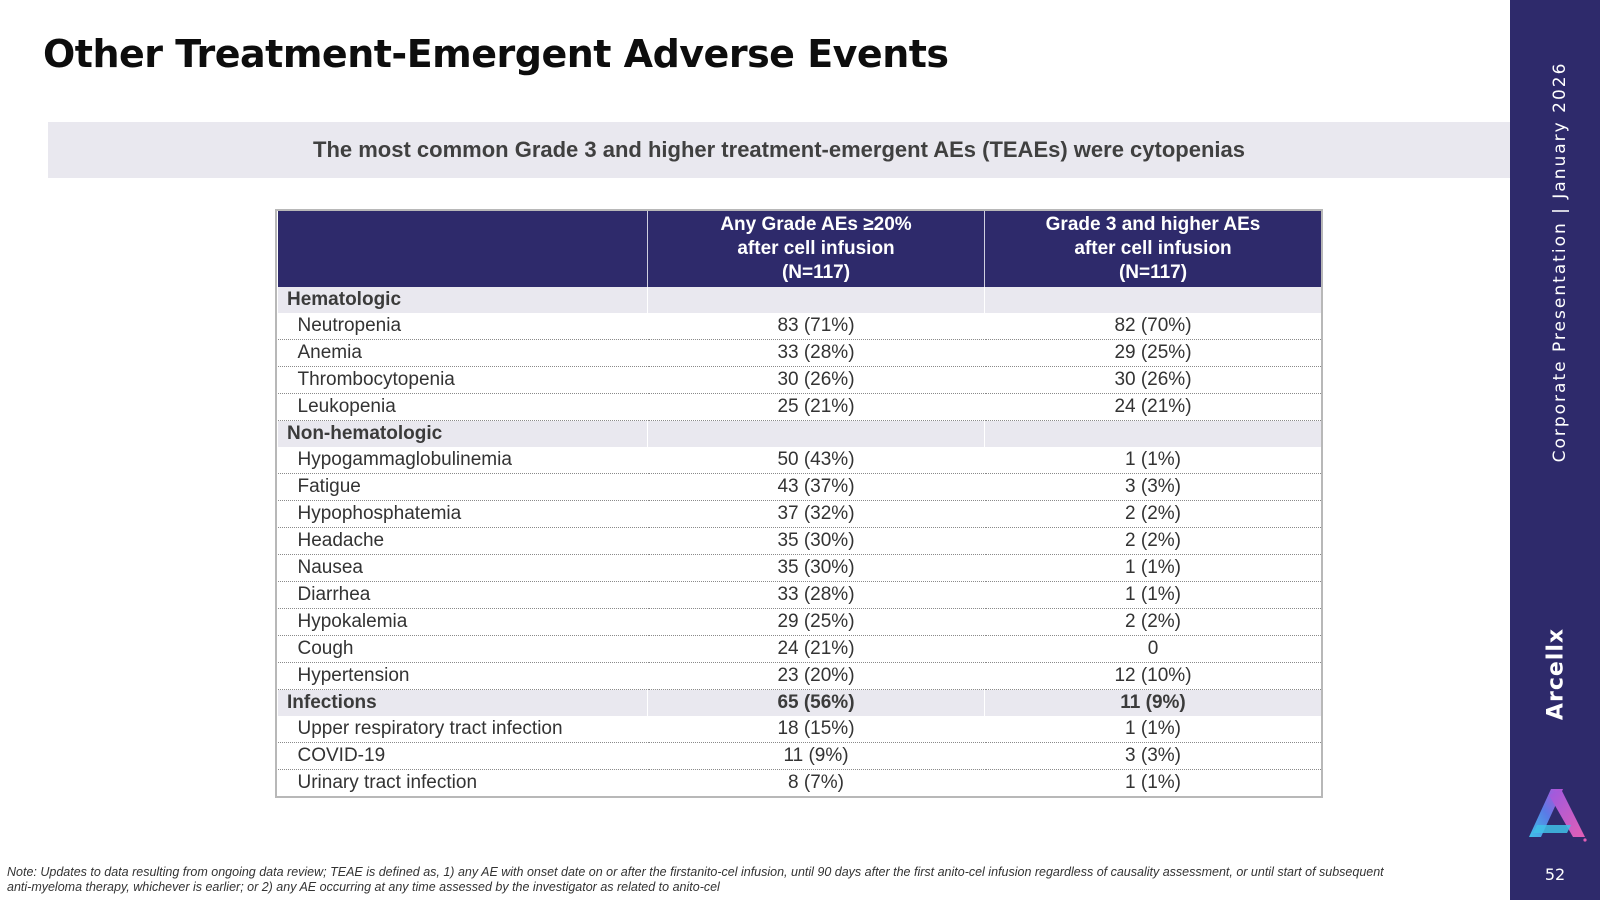 This screenshot has height=900, width=1600. Describe the element at coordinates (462, 649) in the screenshot. I see `event-name-cell: Cough` at that location.